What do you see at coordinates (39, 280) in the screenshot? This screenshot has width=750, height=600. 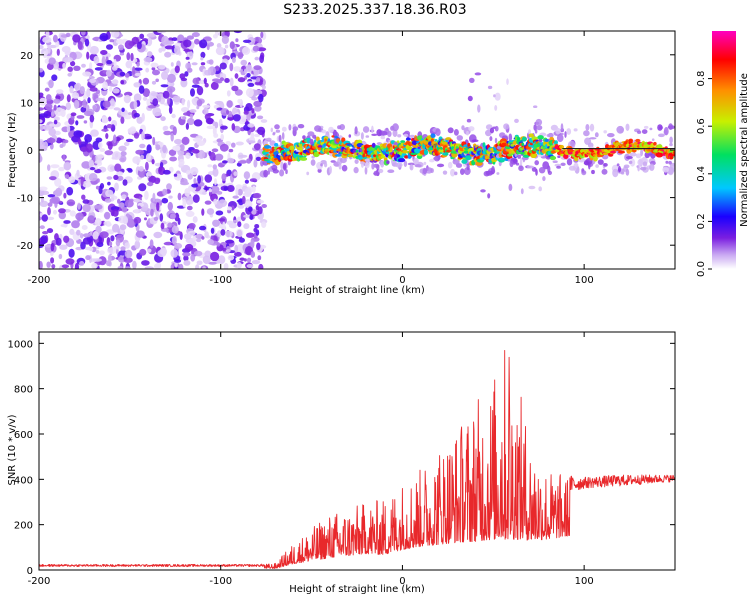 I see `spectrogram-xtick-label: -200` at bounding box center [39, 280].